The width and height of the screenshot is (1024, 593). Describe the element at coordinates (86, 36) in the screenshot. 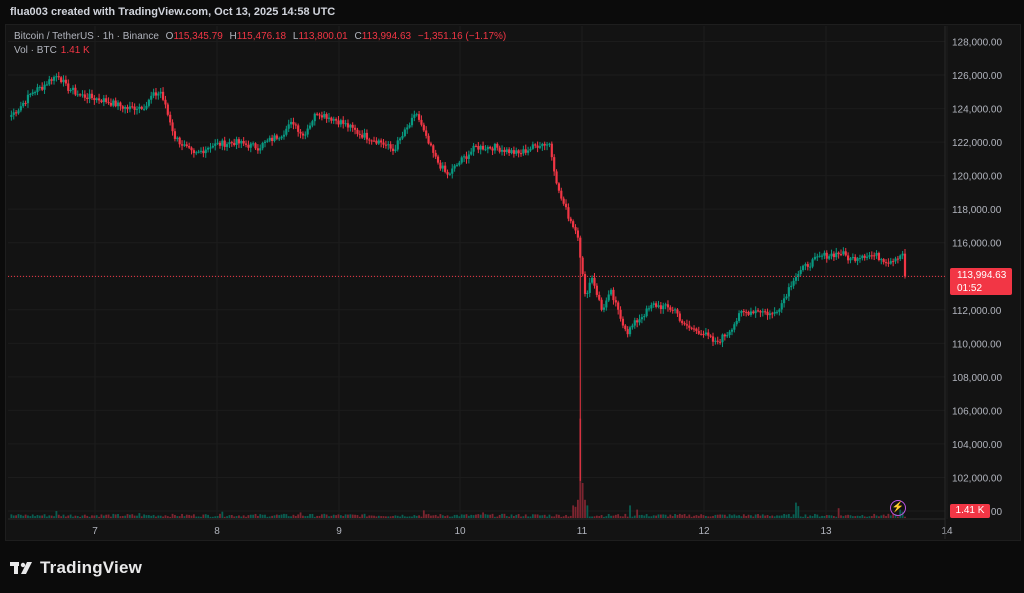

I see `symbol-label: Bitcoin / TetherUS · 1h · Binance` at that location.